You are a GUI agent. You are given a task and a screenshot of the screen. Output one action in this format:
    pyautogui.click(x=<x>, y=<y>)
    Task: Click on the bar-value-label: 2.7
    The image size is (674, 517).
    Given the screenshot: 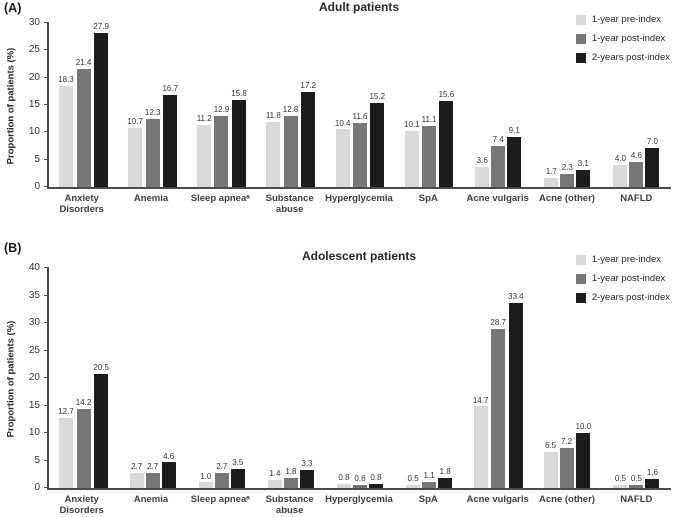 What is the action you would take?
    pyautogui.click(x=137, y=467)
    